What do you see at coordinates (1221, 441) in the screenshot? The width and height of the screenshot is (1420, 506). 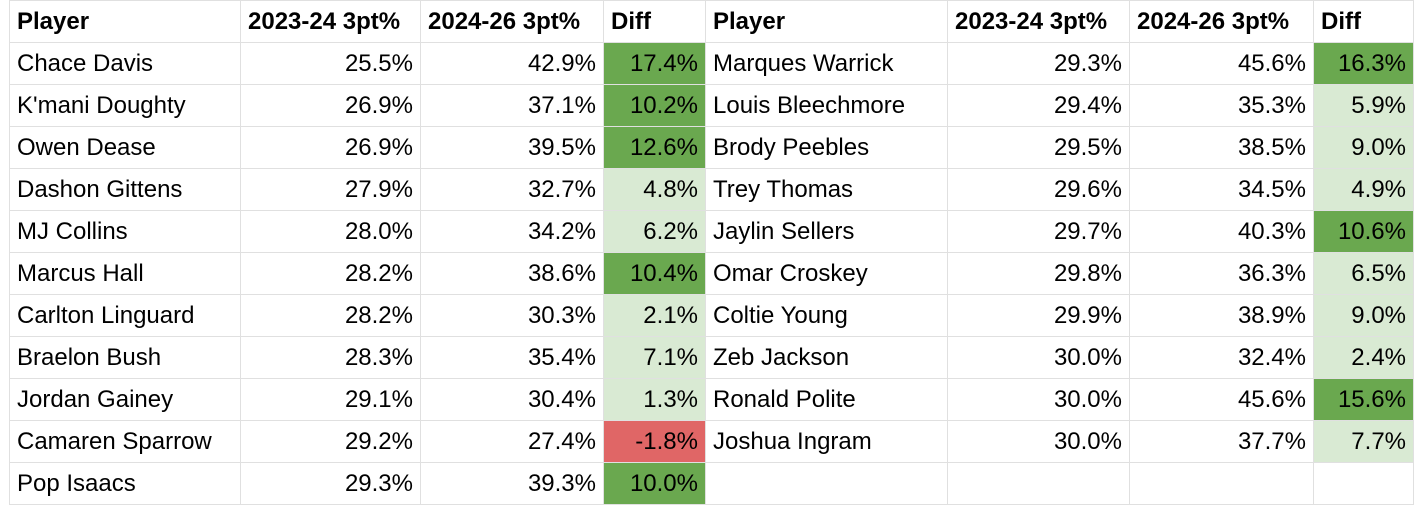 I see `pct-cell: 37.7%` at bounding box center [1221, 441].